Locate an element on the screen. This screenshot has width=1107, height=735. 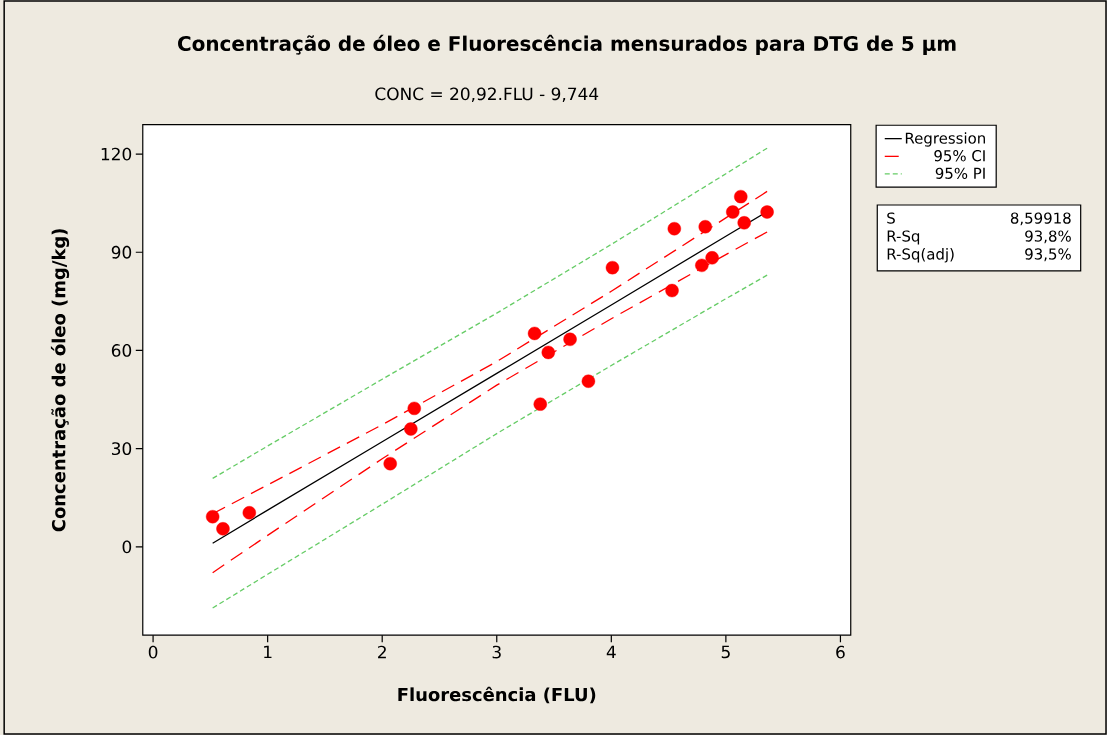
legend-label: Regression is located at coordinates (945, 139).